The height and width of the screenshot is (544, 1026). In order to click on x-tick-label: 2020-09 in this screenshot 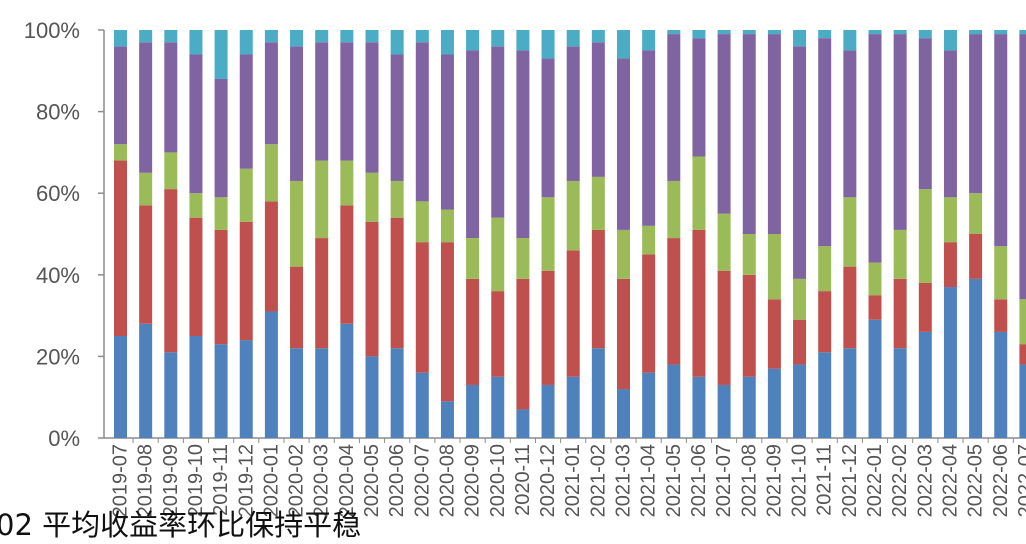, I will do `click(473, 480)`.